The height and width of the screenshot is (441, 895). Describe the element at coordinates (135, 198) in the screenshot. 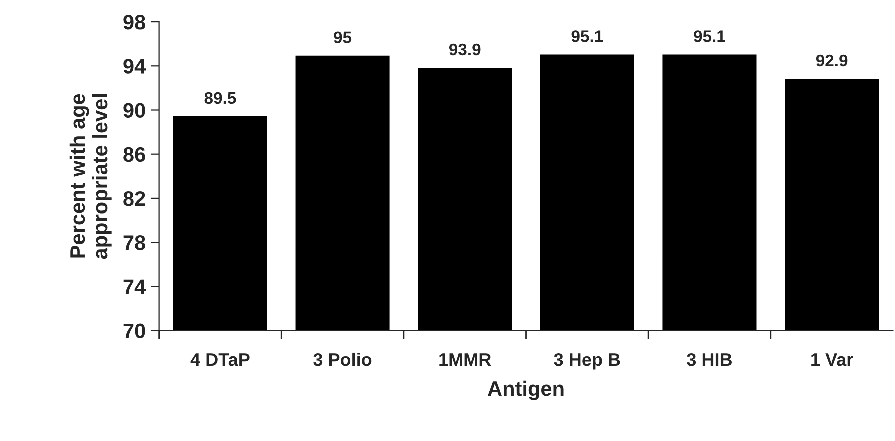

I see `y-tick-label: 82` at that location.